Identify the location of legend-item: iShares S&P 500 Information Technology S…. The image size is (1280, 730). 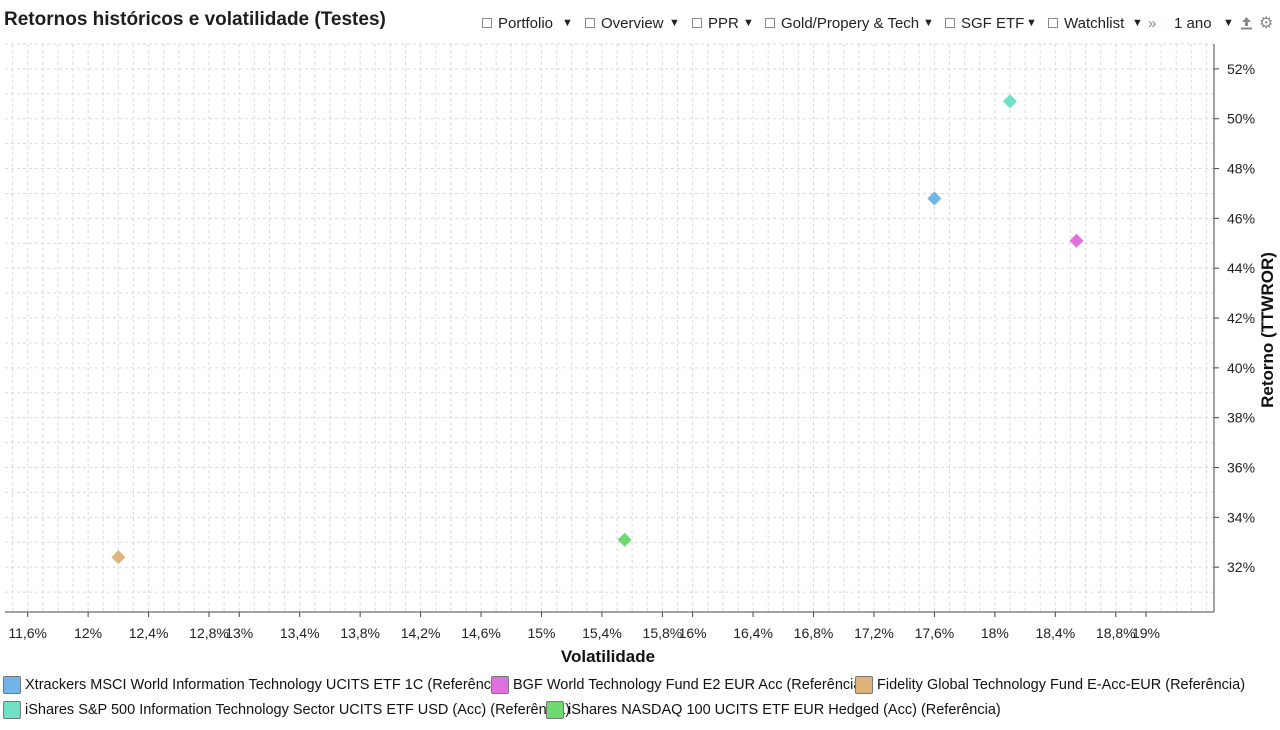
(286, 710).